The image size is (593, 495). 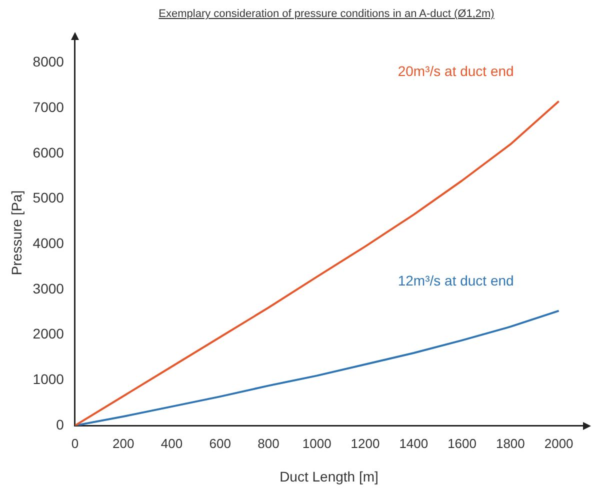 What do you see at coordinates (510, 443) in the screenshot?
I see `x-tick-label: 1800` at bounding box center [510, 443].